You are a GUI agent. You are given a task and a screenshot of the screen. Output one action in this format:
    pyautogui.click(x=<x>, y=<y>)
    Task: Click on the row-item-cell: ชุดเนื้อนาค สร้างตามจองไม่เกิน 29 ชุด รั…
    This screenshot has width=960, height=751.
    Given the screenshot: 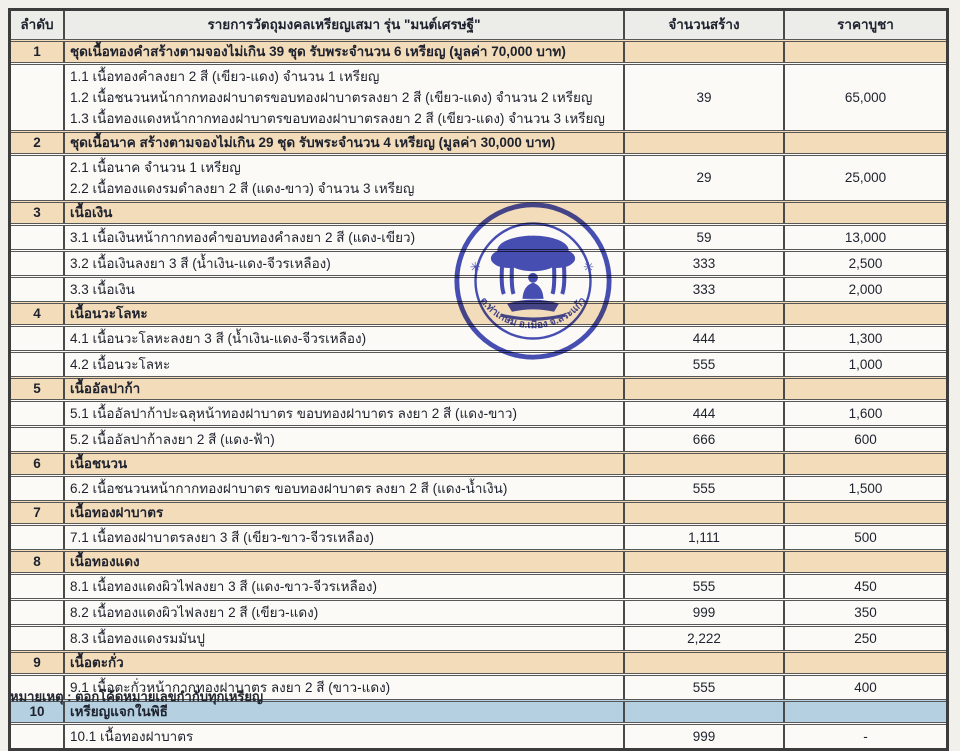 What is the action you would take?
    pyautogui.click(x=345, y=143)
    